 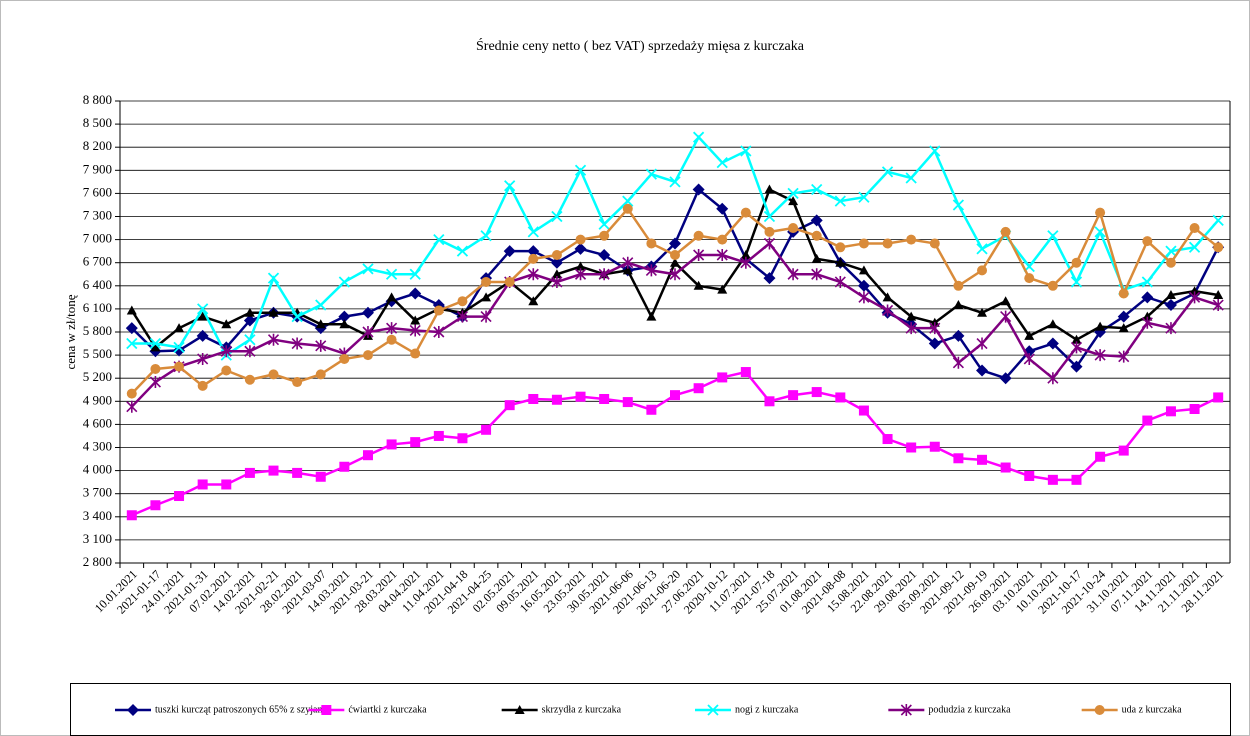 What do you see at coordinates (97, 492) in the screenshot?
I see `y-tick-label: 3 700` at bounding box center [97, 492].